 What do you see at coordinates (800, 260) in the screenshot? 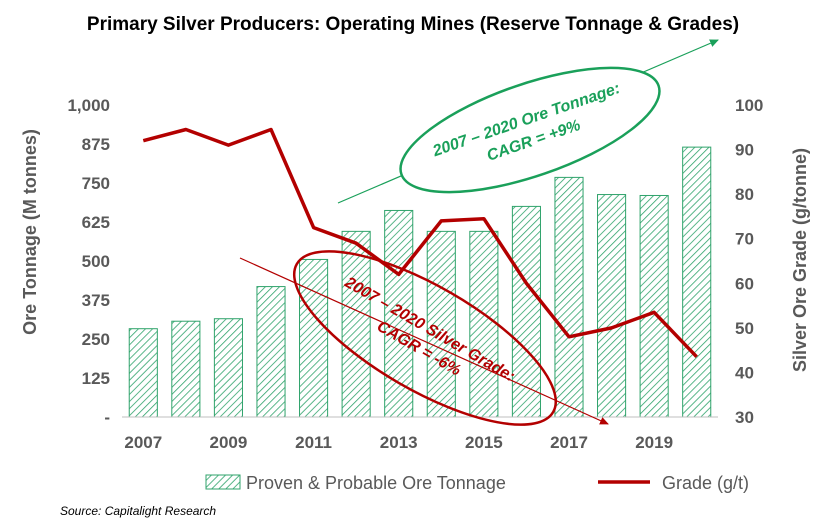
I see `right-axis-label: Silver Ore Grade (g/tonne)` at bounding box center [800, 260].